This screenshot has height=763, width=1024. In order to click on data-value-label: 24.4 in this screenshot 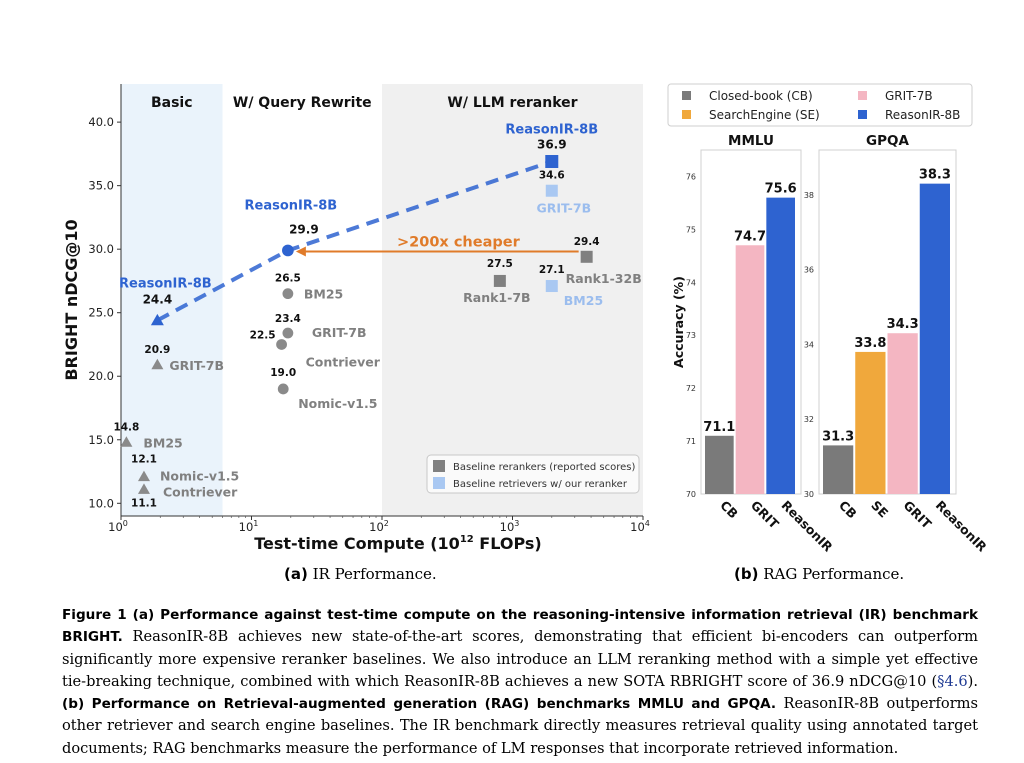, I will do `click(158, 299)`.